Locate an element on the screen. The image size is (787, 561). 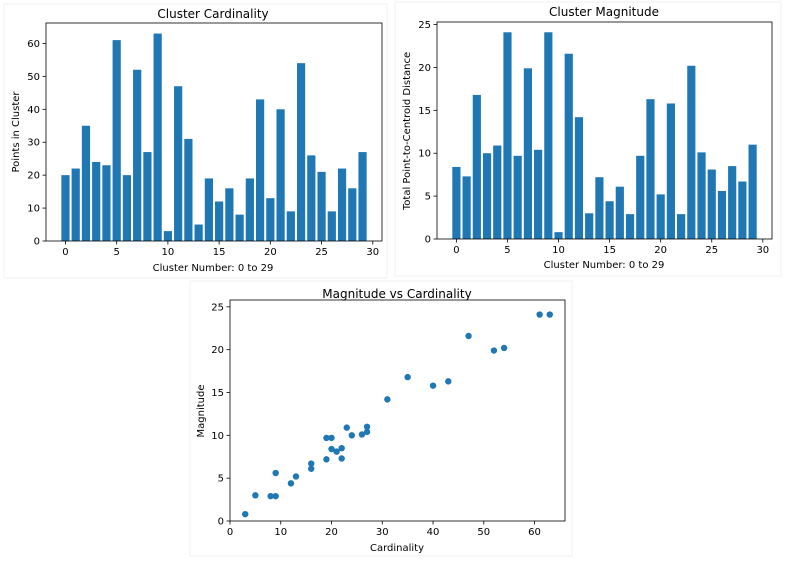
x-tick-label: 40 is located at coordinates (433, 532).